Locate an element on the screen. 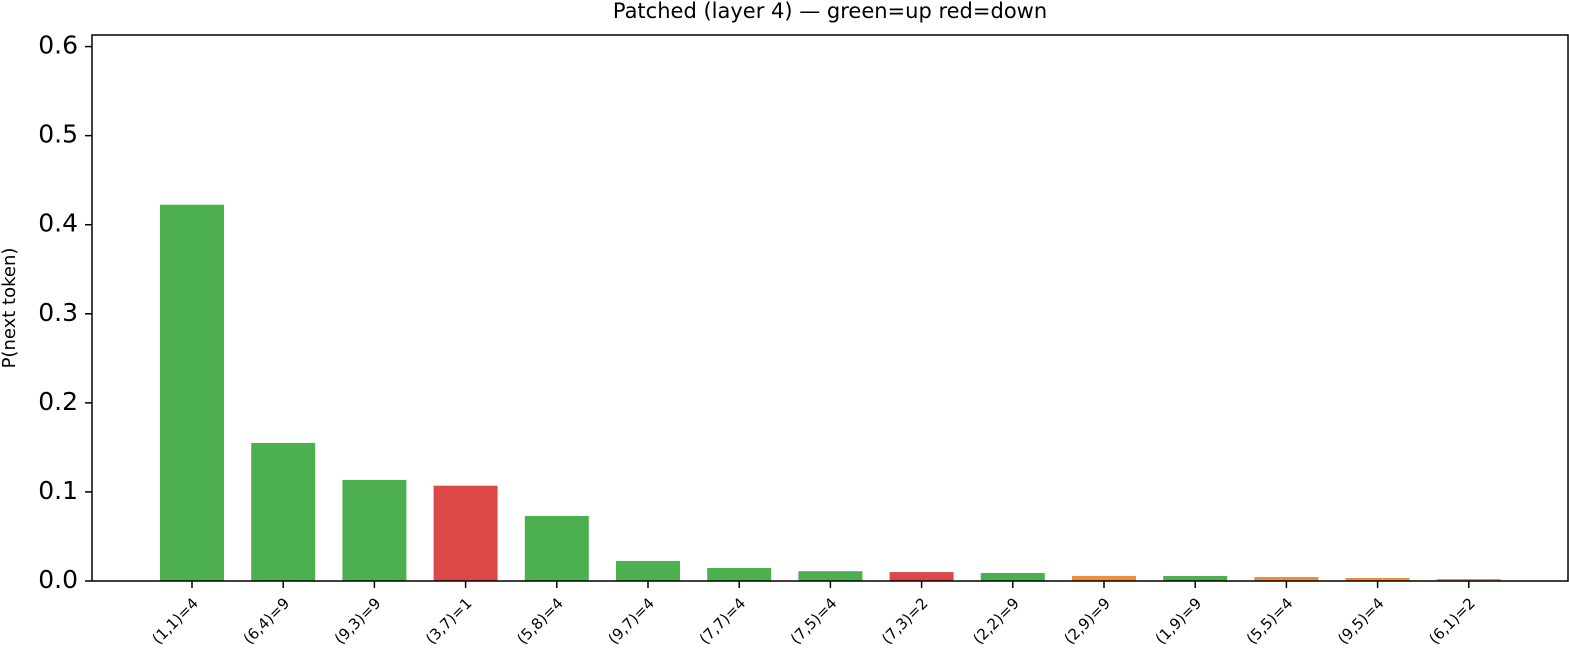  y-tick-label: 0.5 is located at coordinates (58, 134).